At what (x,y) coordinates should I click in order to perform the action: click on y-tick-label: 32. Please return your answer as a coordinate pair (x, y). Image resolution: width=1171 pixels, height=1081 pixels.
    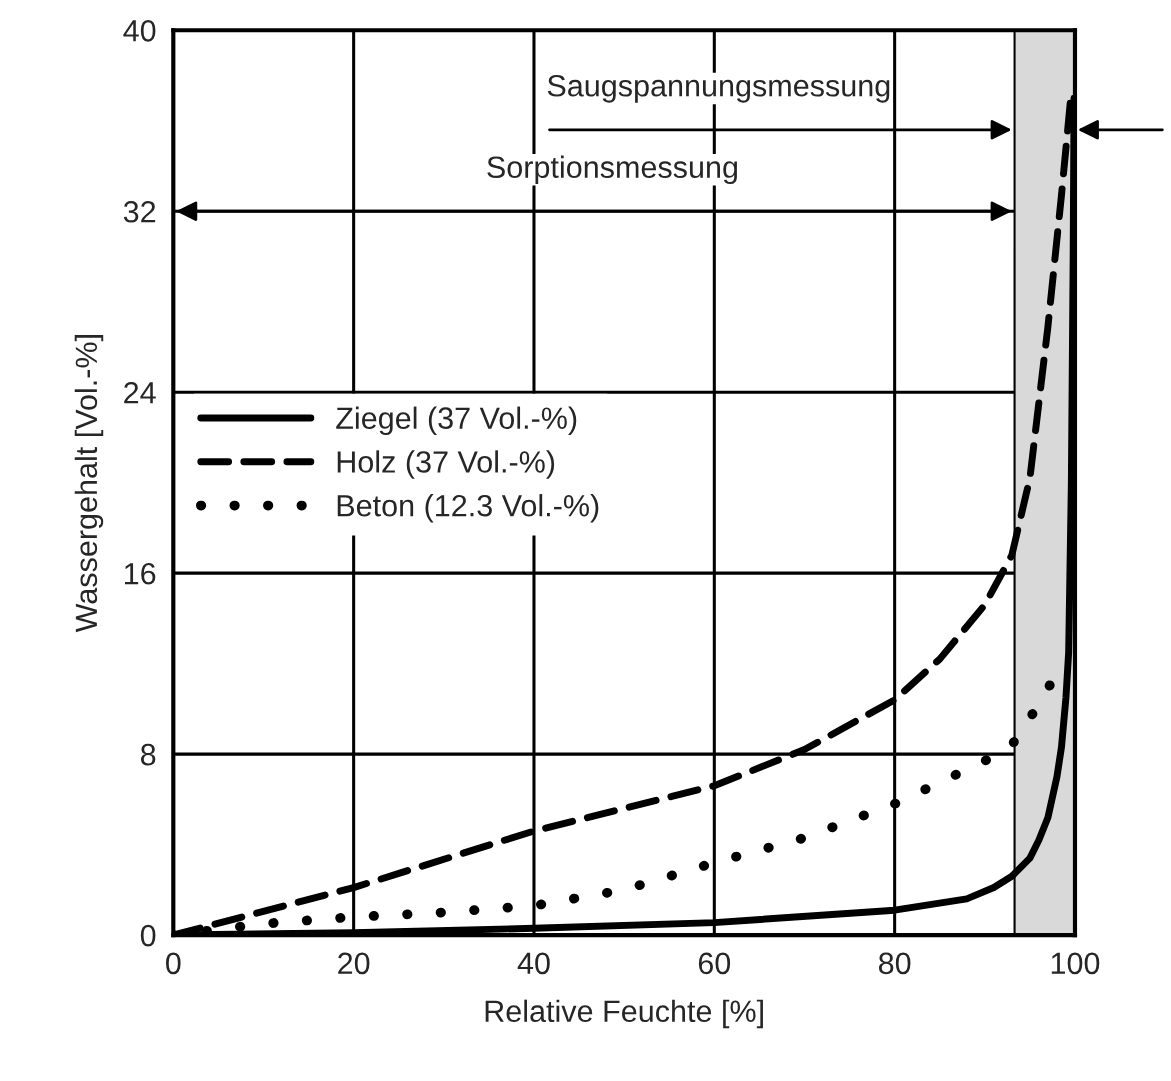
    Looking at the image, I should click on (139, 211).